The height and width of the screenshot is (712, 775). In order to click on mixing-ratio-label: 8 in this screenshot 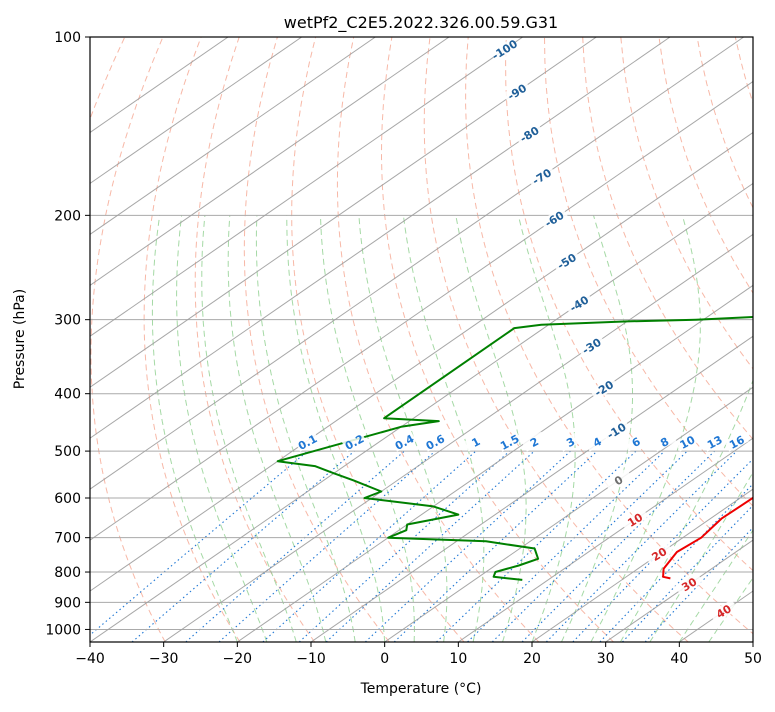, I will do `click(665, 443)`.